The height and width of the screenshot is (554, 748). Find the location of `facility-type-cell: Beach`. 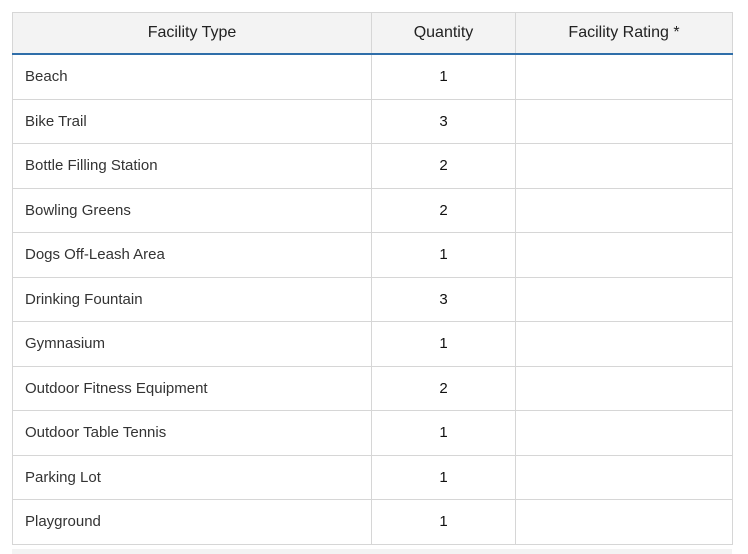

facility-type-cell: Beach is located at coordinates (192, 76).